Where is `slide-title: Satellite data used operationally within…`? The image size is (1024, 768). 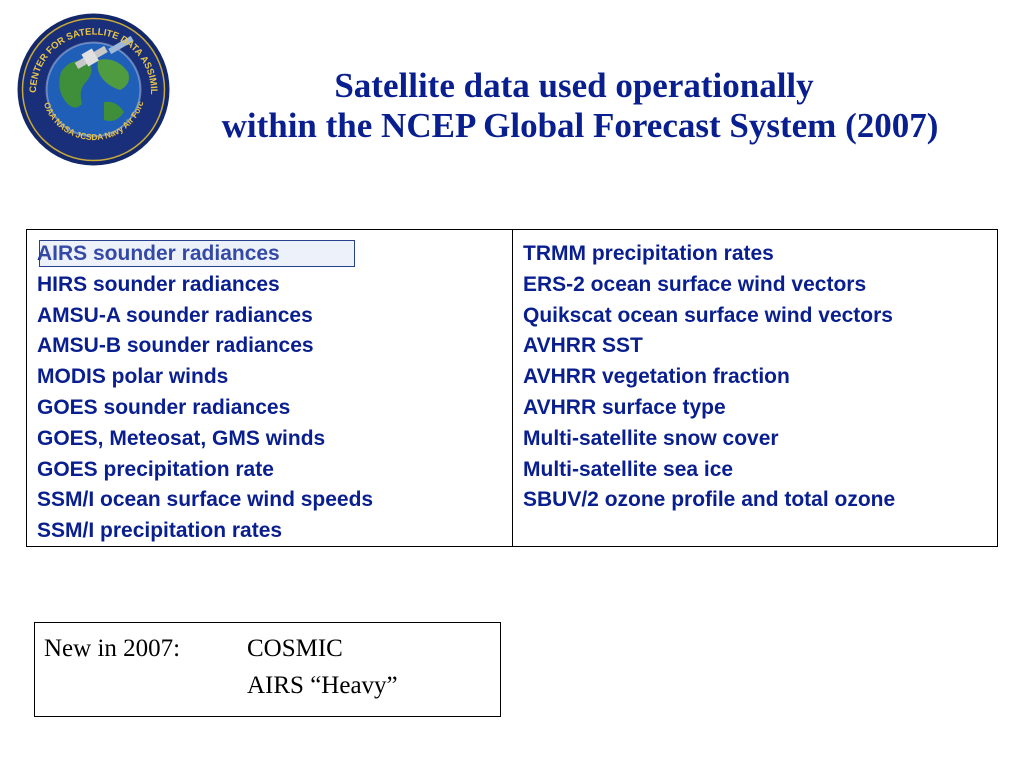
slide-title: Satellite data used operationally within… is located at coordinates (580, 106).